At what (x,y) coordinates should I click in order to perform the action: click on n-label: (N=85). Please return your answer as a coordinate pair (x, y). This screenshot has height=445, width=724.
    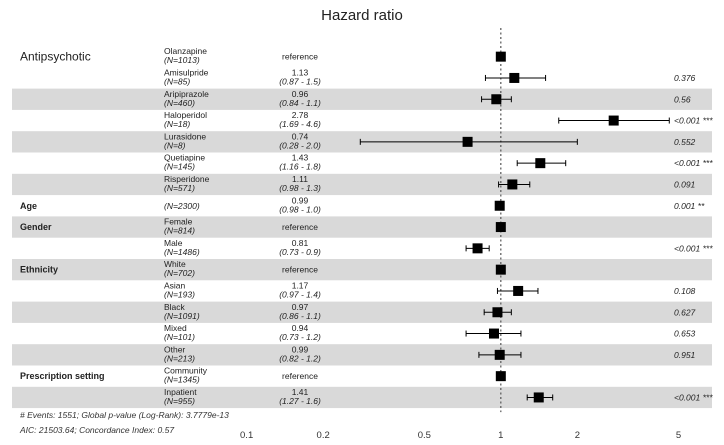
    Looking at the image, I should click on (177, 81).